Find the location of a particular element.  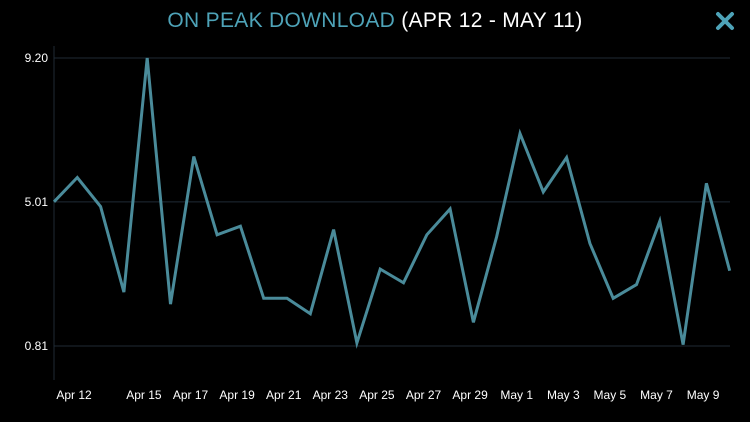

x-tick-label: Apr 29 is located at coordinates (470, 395).